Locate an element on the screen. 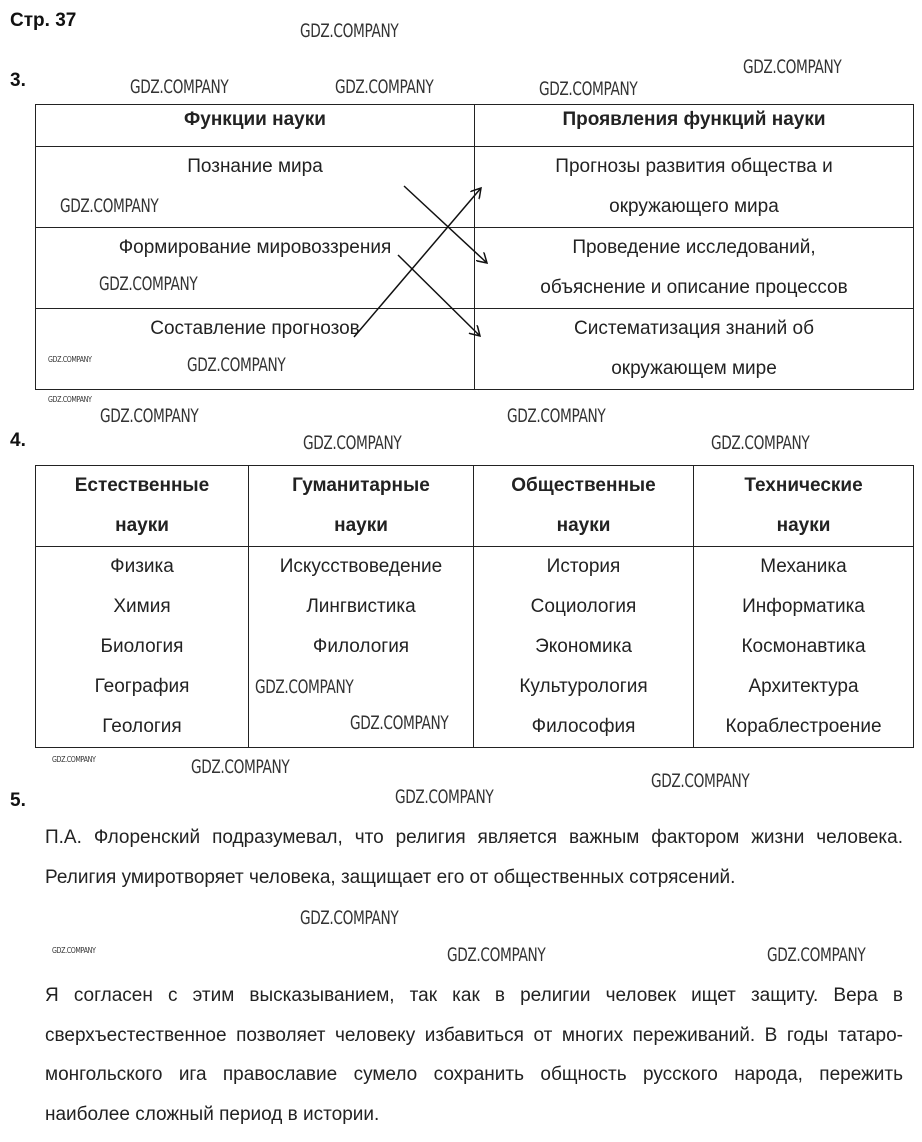 Image resolution: width=922 pixels, height=1142 pixels. header-functions: Функции науки is located at coordinates (255, 125).